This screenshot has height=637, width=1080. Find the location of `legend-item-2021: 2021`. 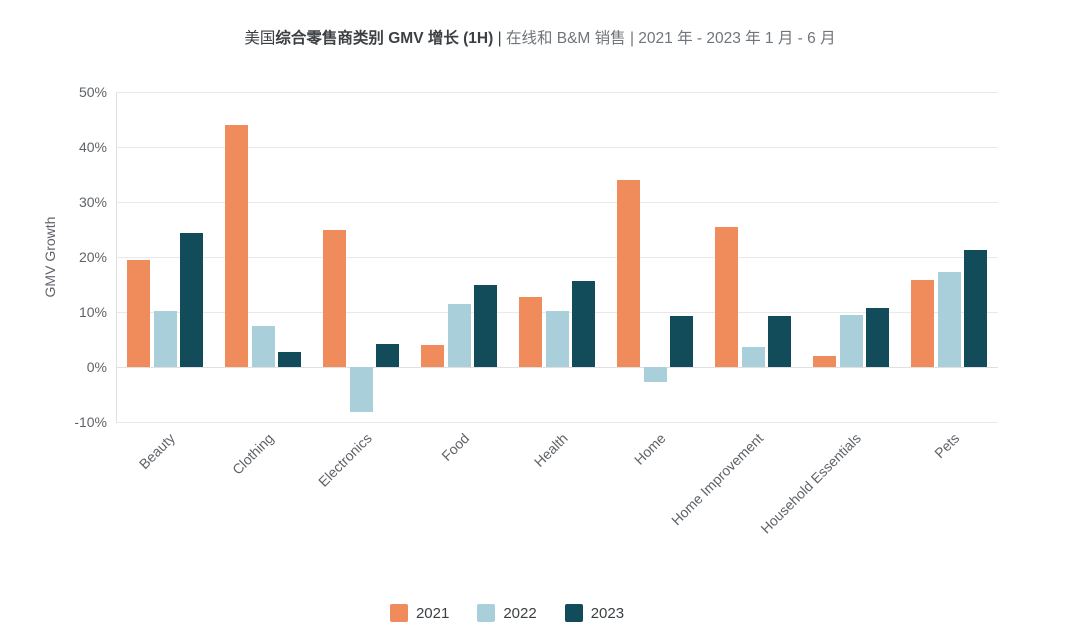

legend-item-2021: 2021 is located at coordinates (419, 613).